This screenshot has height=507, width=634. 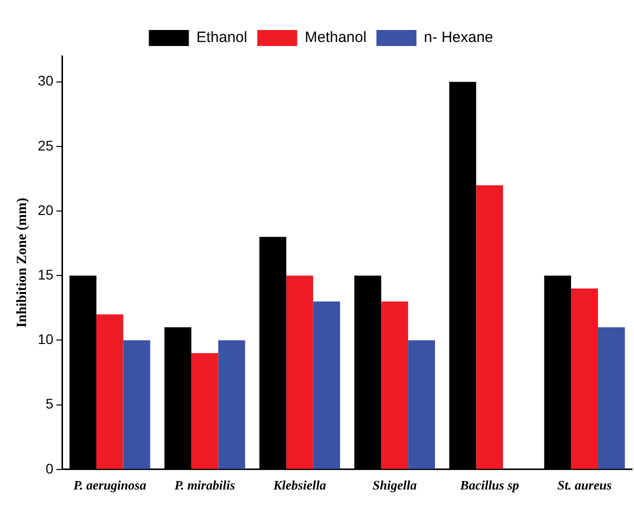 I want to click on x-tick-label: St. aureus, so click(x=584, y=485).